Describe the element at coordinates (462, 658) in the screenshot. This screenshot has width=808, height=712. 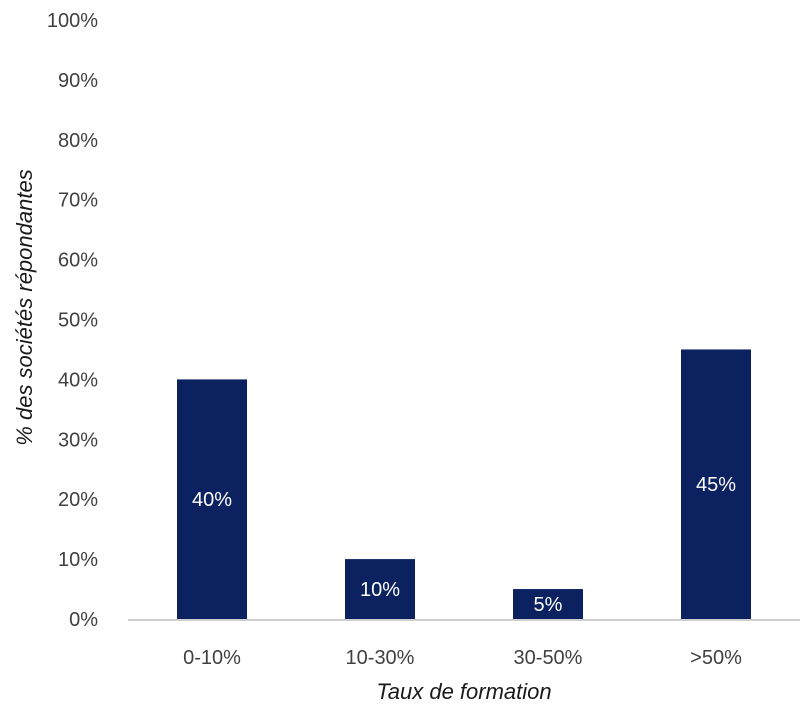
I see `x-axis-ticks: 0-10% 10-30% 30-50% >50%` at that location.